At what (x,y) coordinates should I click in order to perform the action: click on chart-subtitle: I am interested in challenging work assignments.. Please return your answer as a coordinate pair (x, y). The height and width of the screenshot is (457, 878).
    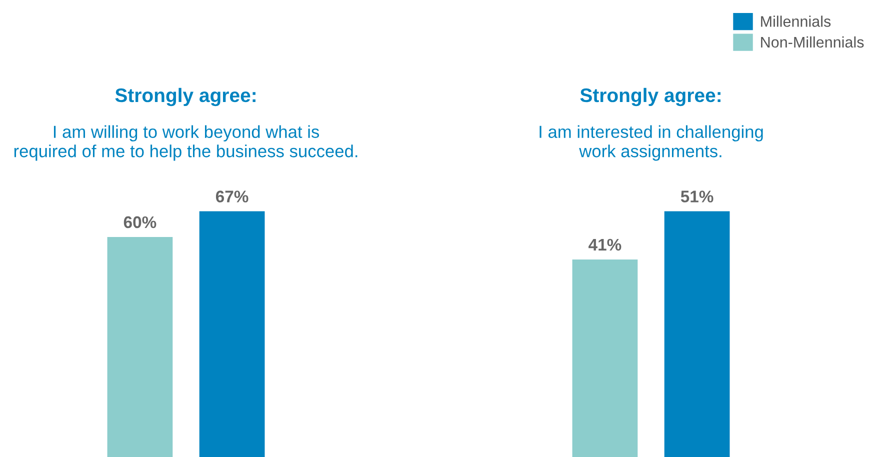
    Looking at the image, I should click on (651, 143).